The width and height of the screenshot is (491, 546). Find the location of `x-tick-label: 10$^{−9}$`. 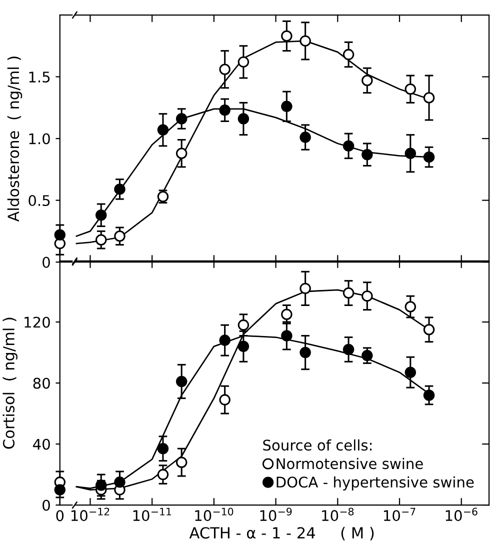

x-tick-label: 10$^{−9}$ is located at coordinates (276, 515).